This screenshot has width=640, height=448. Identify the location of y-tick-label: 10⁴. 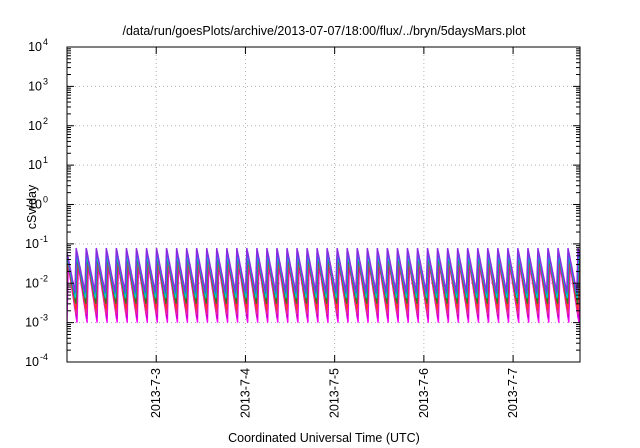
(38, 45).